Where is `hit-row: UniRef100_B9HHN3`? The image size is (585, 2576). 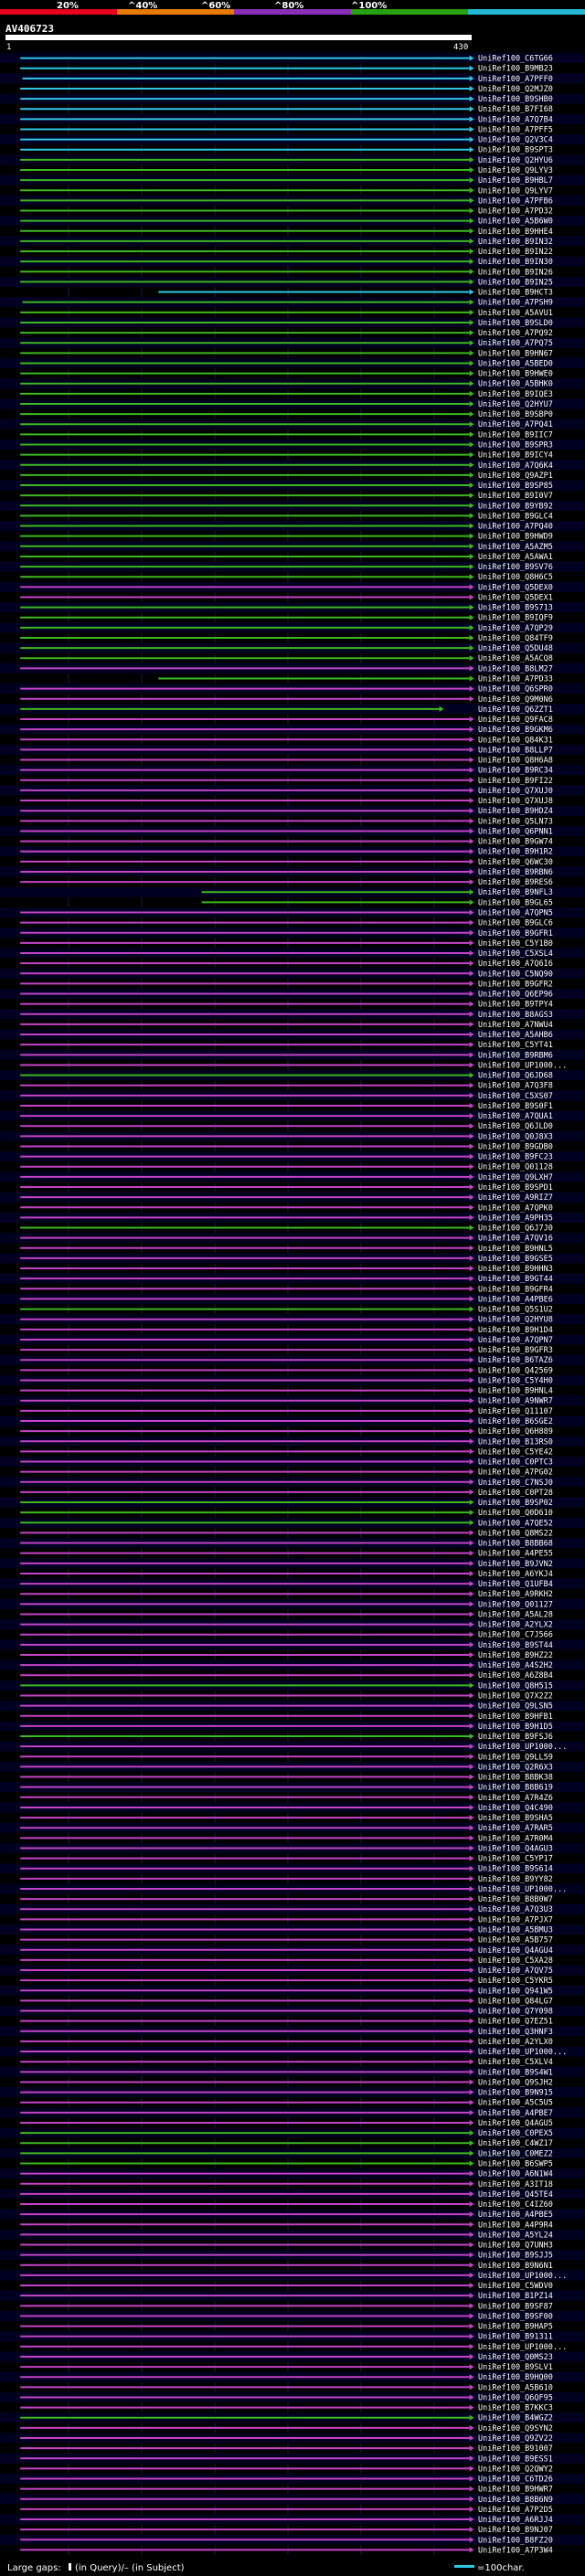
hit-row: UniRef100_B9HHN3 is located at coordinates (286, 1269).